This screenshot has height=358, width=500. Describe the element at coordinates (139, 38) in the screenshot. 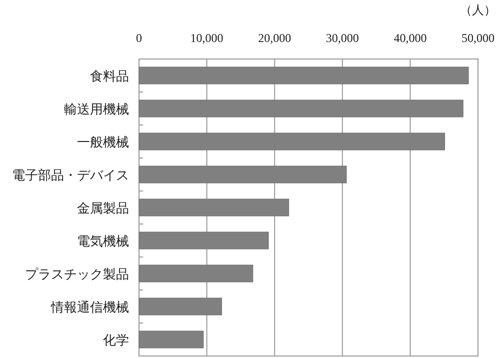

I see `x-tick-label: 0` at that location.